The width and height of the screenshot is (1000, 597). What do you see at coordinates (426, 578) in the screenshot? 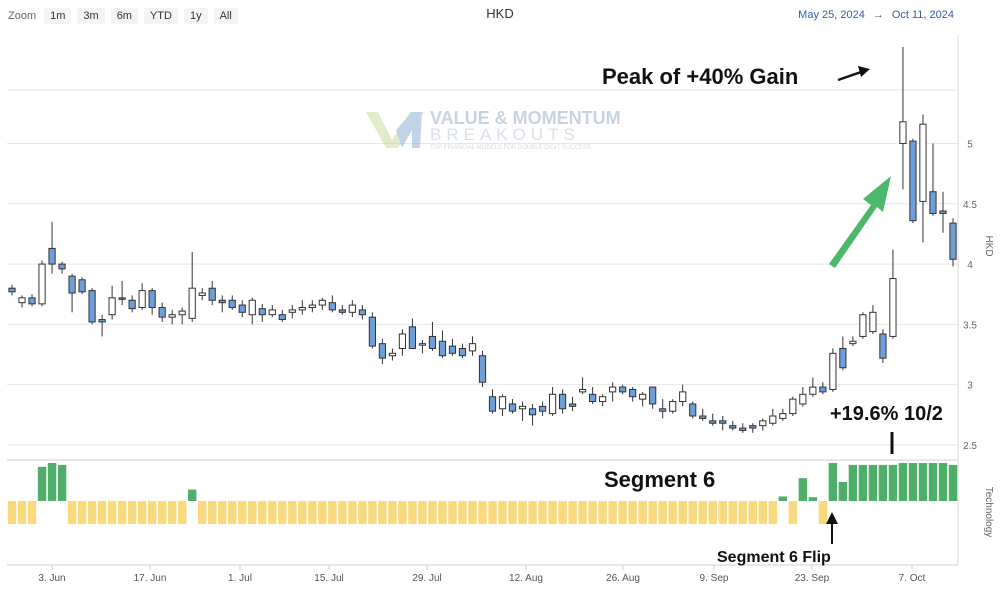
I see `x-tick-label-4: 29. Jul` at bounding box center [426, 578].